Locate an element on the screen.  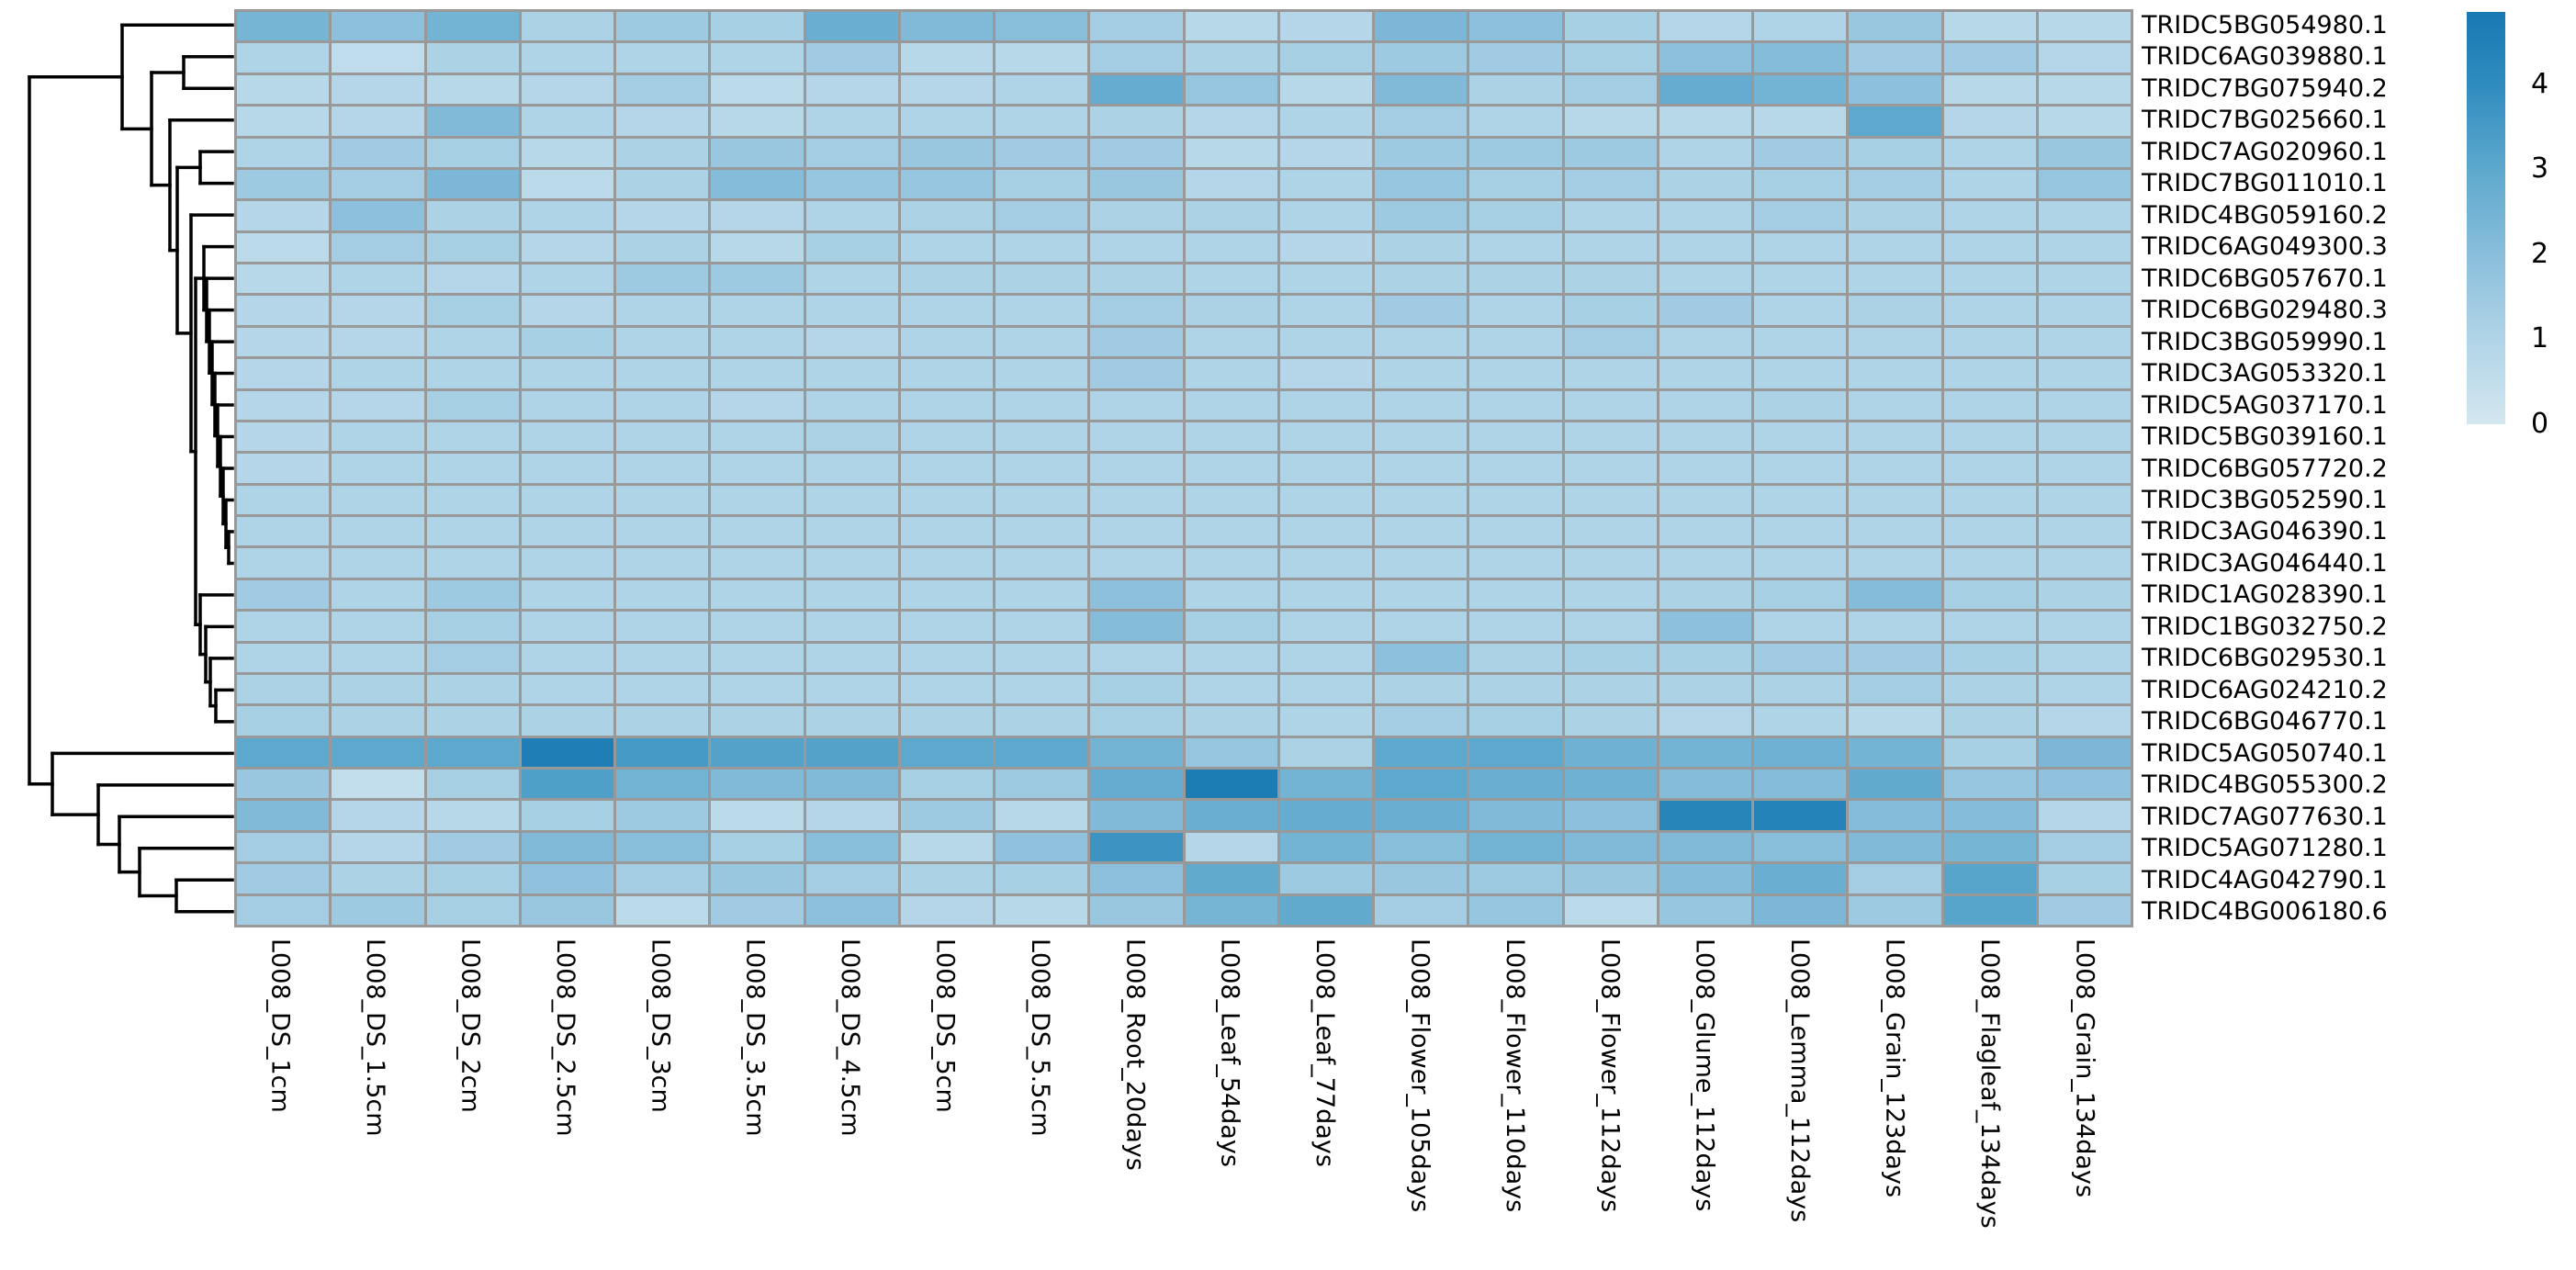
row-label: TRIDC1AG028390.1 is located at coordinates (2265, 595).